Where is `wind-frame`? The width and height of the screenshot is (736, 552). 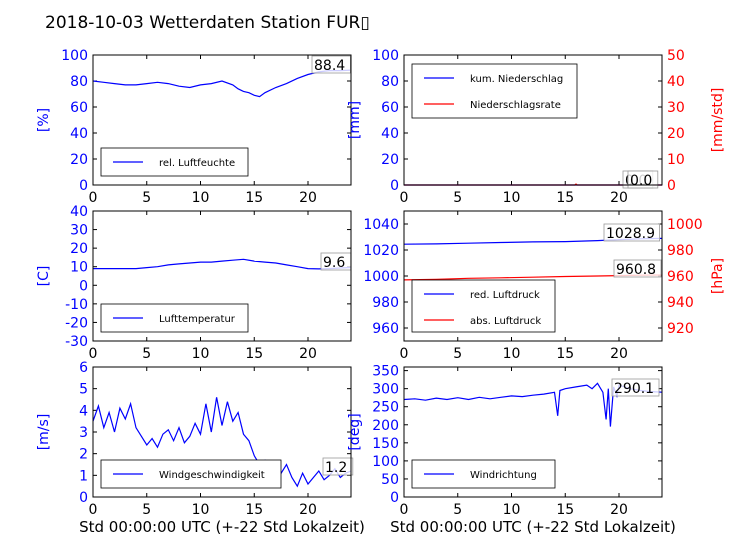
wind-frame is located at coordinates (222, 432).